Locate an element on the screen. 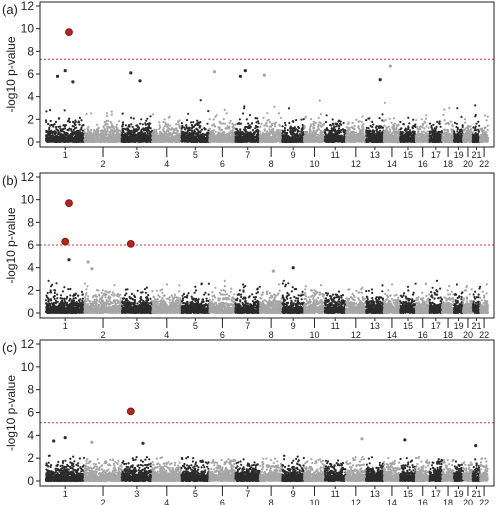 Image resolution: width=500 pixels, height=505 pixels. x-tick-label: 13 is located at coordinates (375, 494).